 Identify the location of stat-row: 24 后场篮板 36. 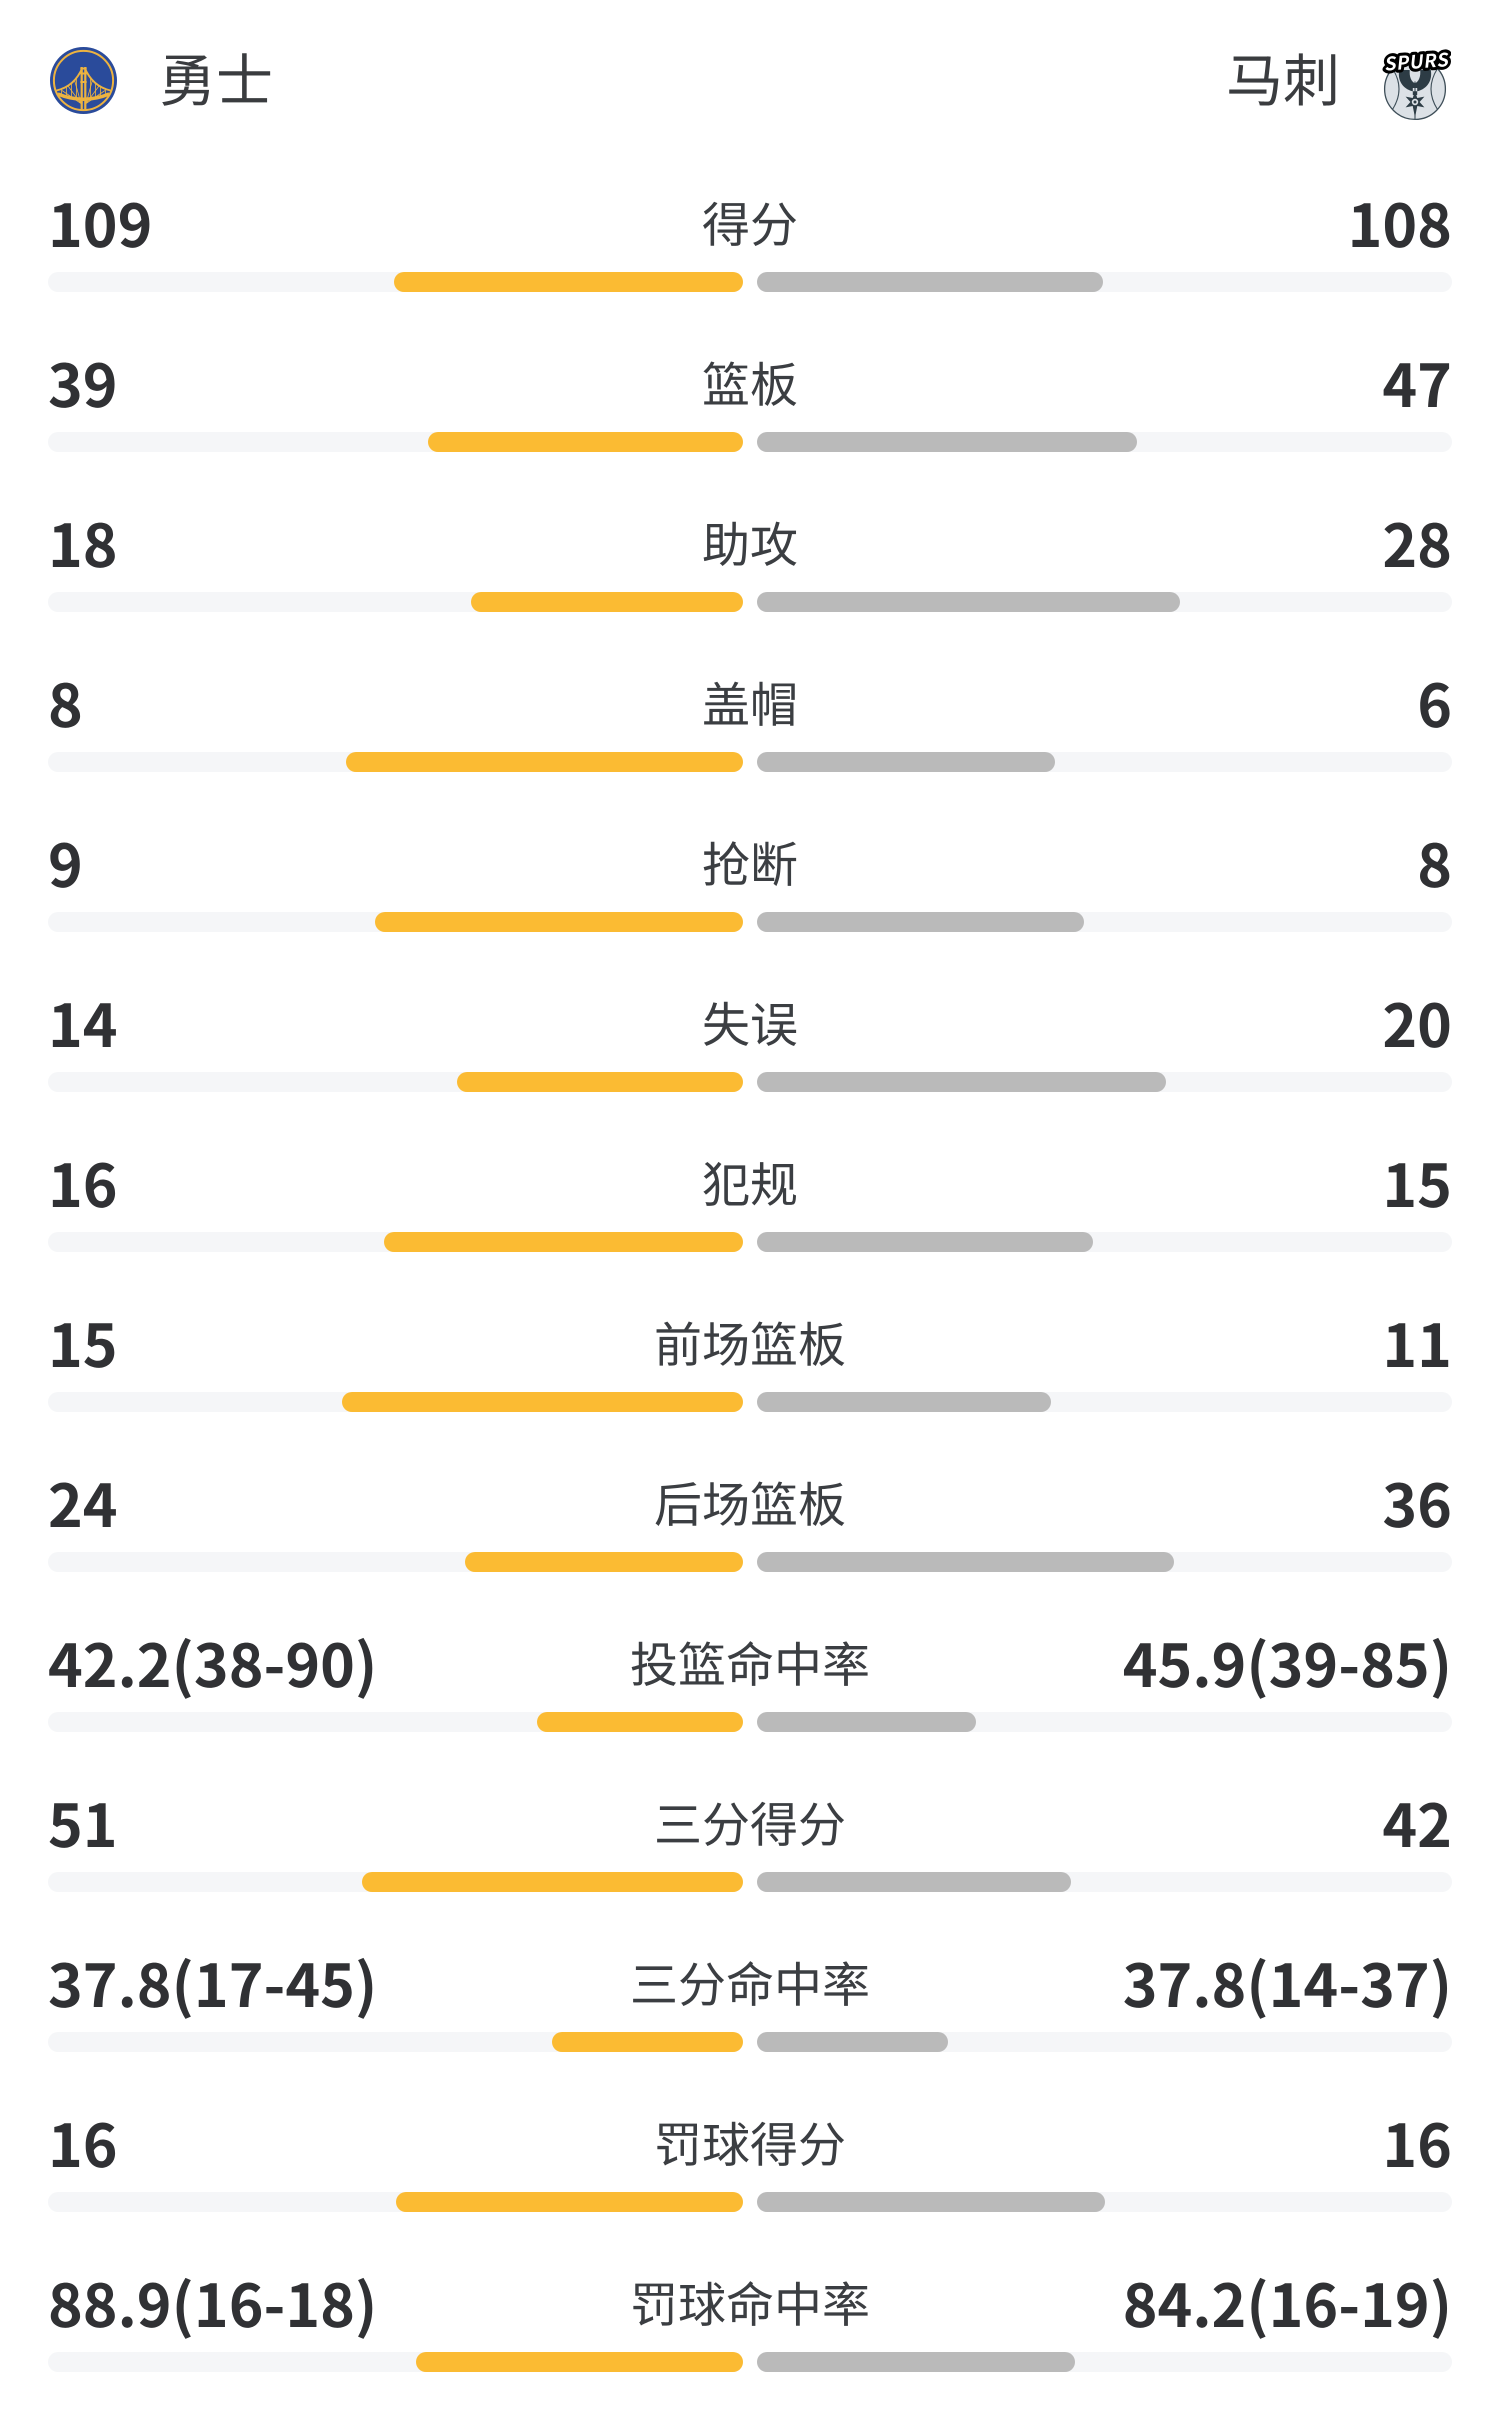
(750, 1540).